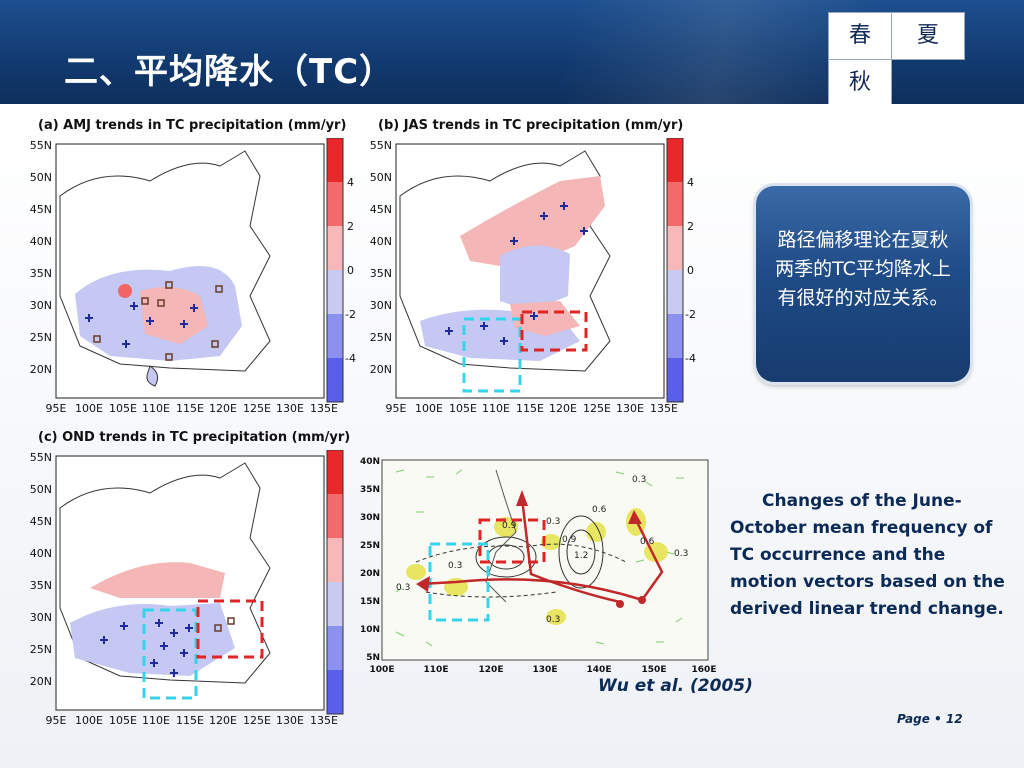  I want to click on lon-label: 140E, so click(599, 670).